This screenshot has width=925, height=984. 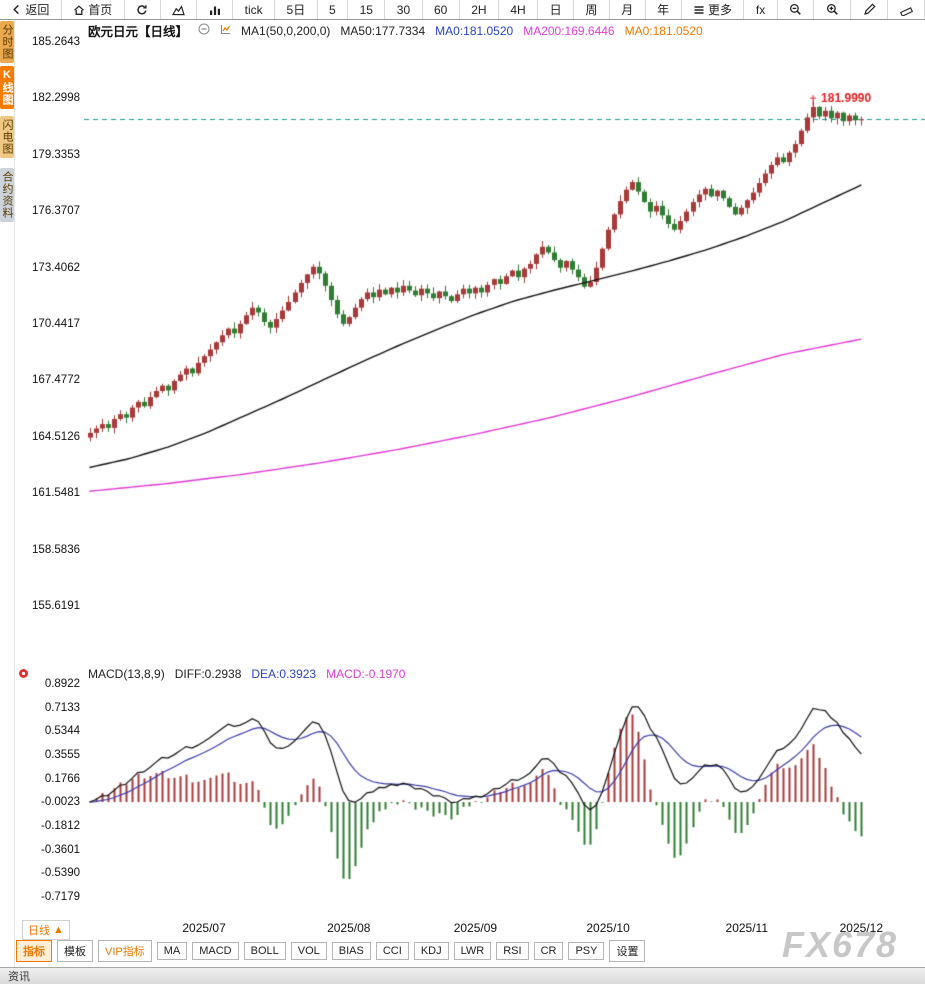 I want to click on diff-value: DIFF:0.2938, so click(x=208, y=674).